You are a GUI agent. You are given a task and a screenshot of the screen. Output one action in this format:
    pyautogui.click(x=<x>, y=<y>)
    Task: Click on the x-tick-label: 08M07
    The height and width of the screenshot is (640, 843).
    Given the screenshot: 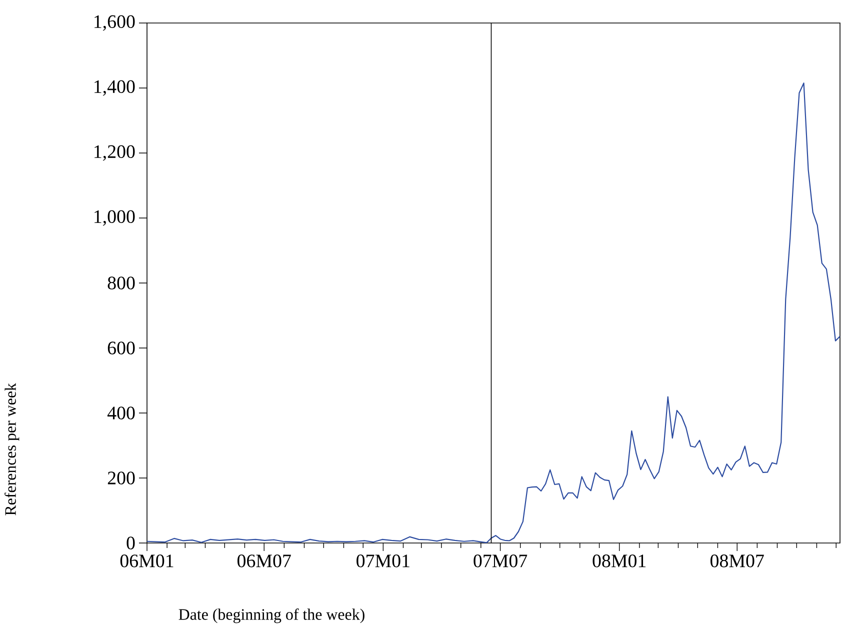 What is the action you would take?
    pyautogui.click(x=737, y=561)
    